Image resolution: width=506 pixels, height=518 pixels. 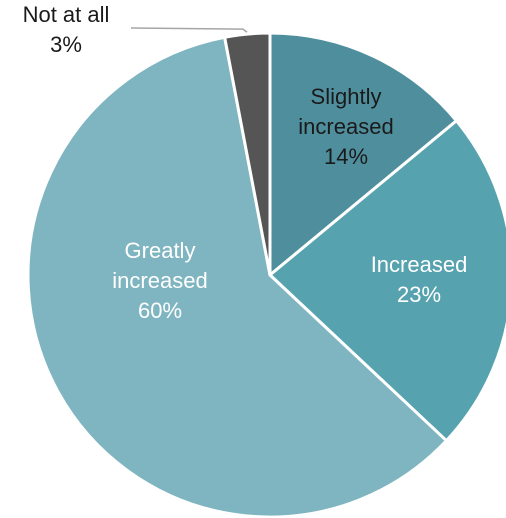 What do you see at coordinates (160, 250) in the screenshot?
I see `slice-name-label: Greatly` at bounding box center [160, 250].